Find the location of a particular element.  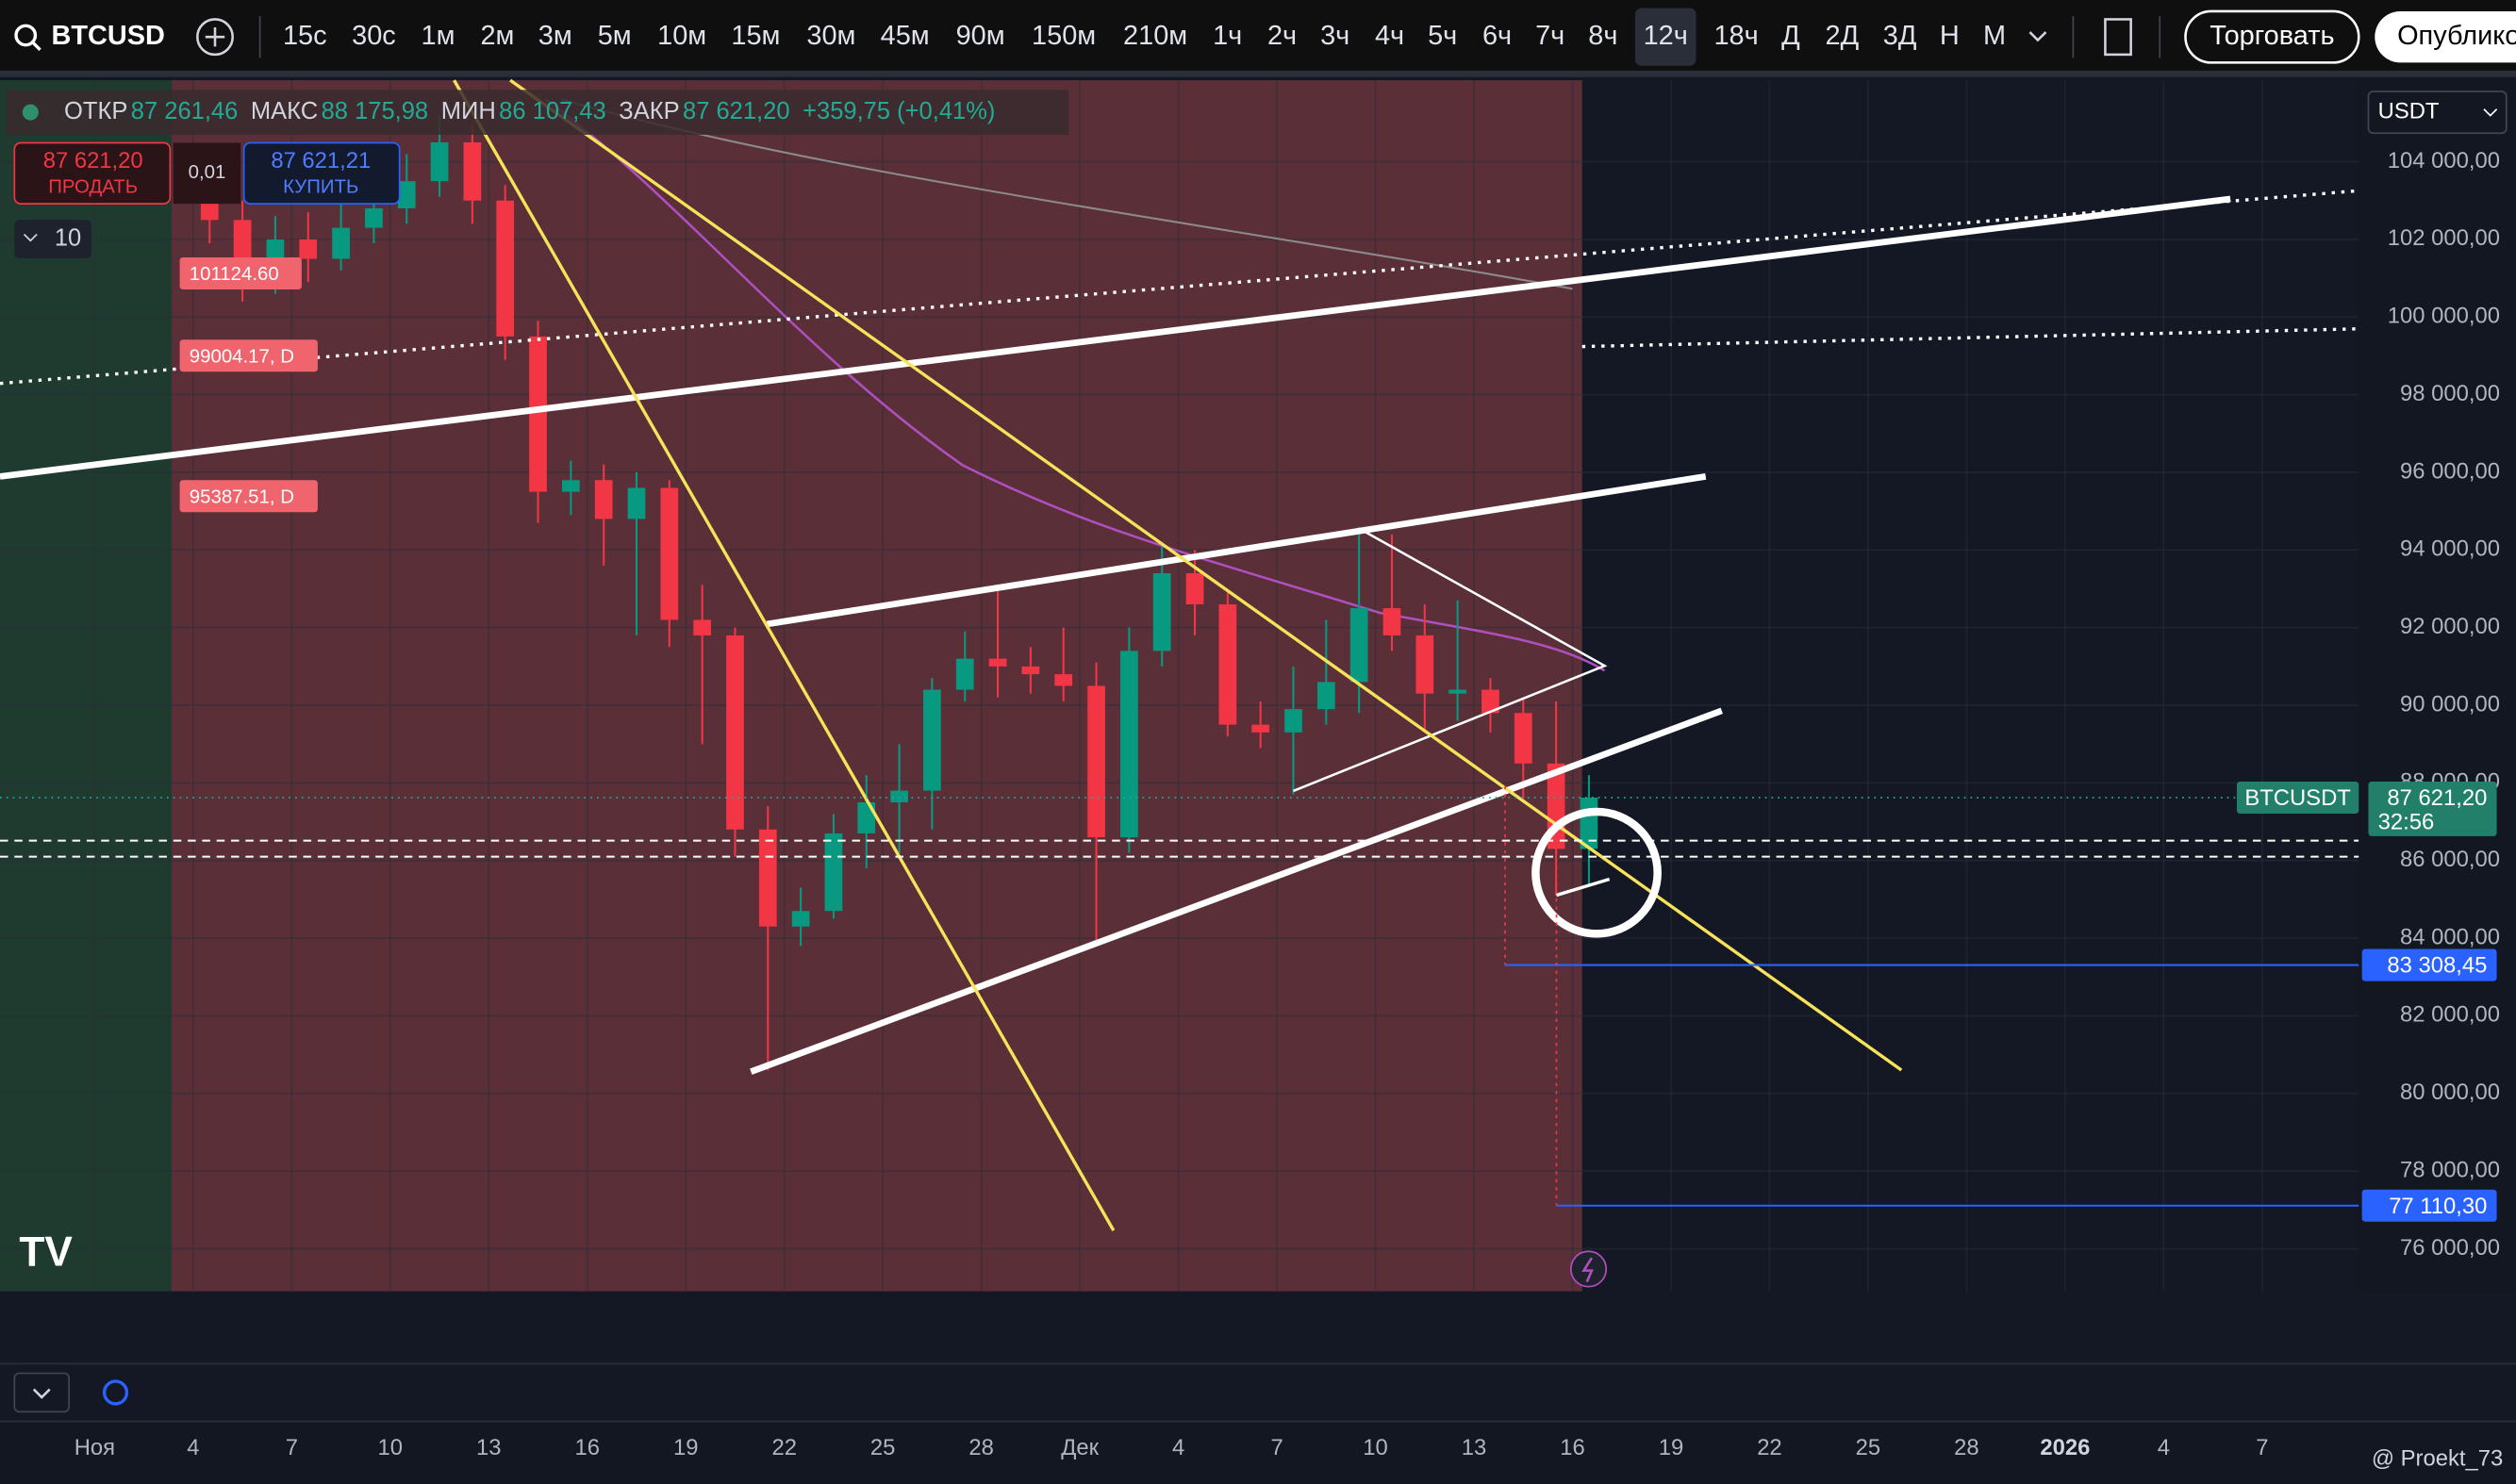

watermark: @ Proekt_73 is located at coordinates (2437, 1459).